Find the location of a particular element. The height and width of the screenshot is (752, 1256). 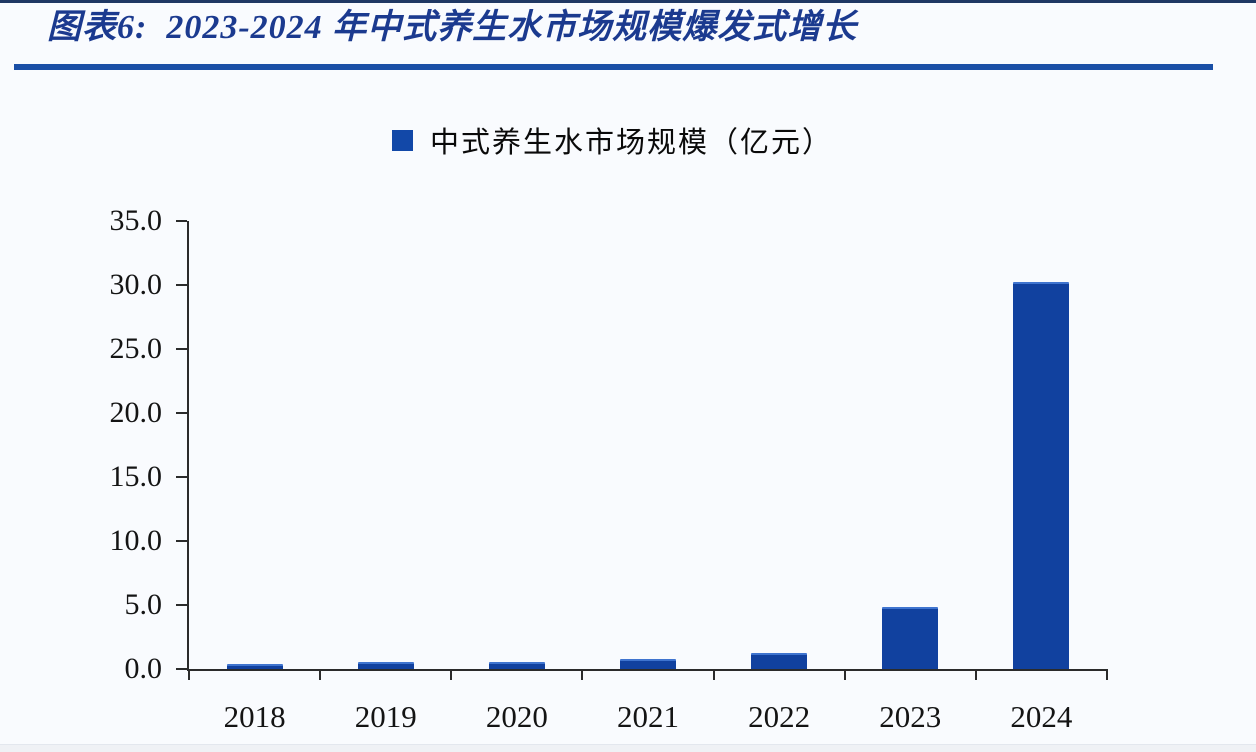

y-axis-tick-label: 30.0 is located at coordinates (136, 284).